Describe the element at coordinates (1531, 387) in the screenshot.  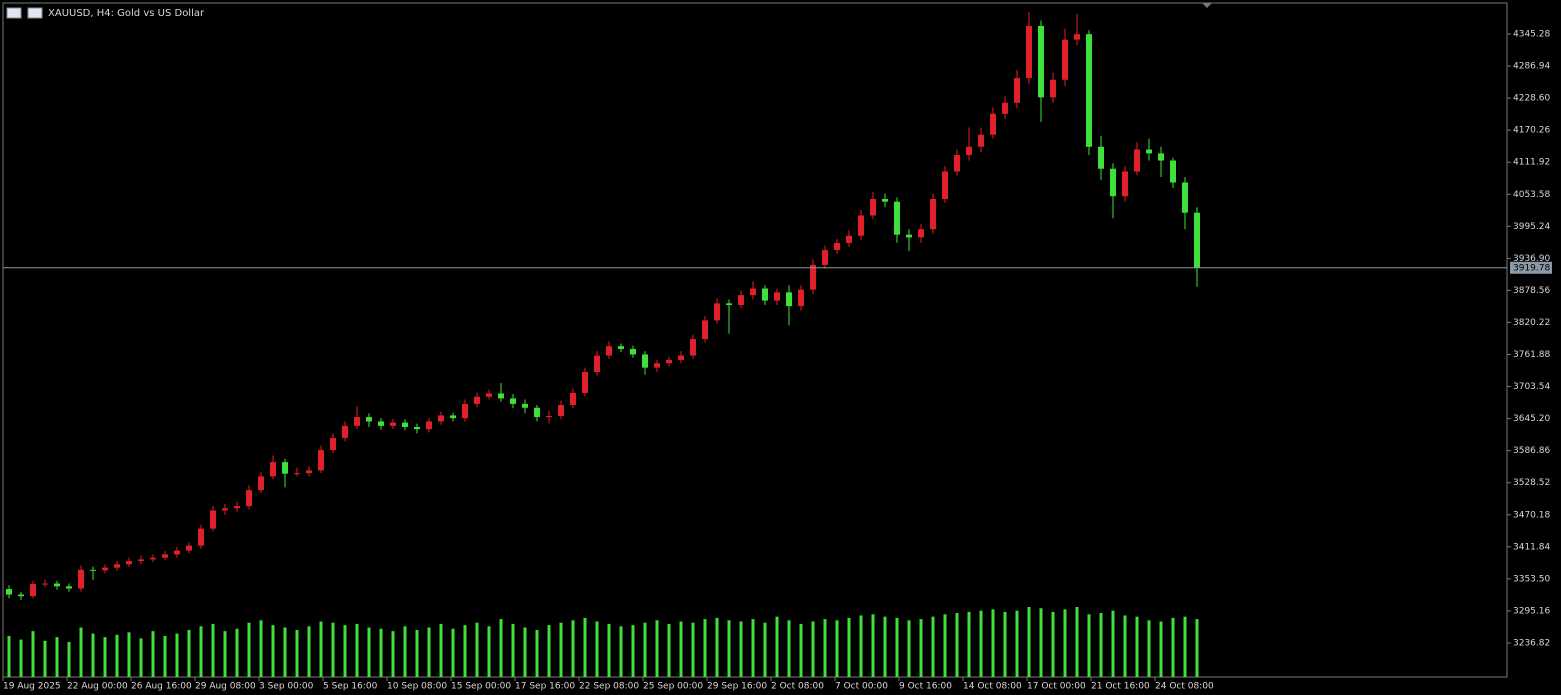
I see `y-tick-label: 3703.54` at that location.